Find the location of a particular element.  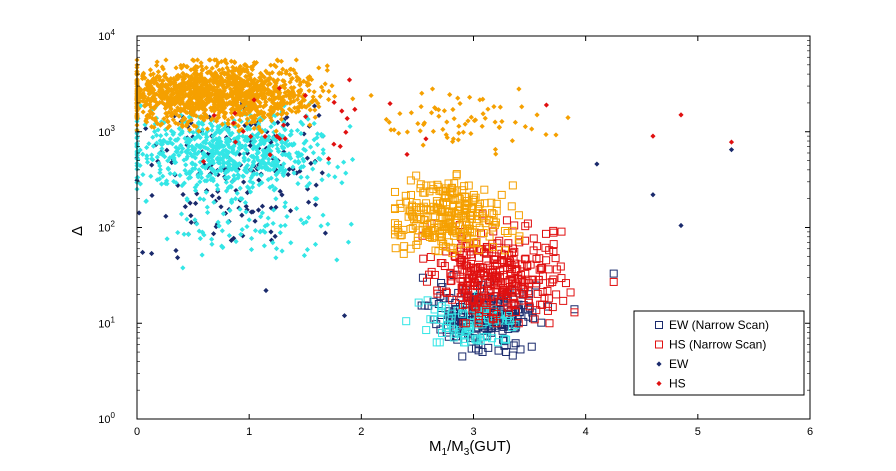

y-axis-label: Δ is located at coordinates (77, 231).